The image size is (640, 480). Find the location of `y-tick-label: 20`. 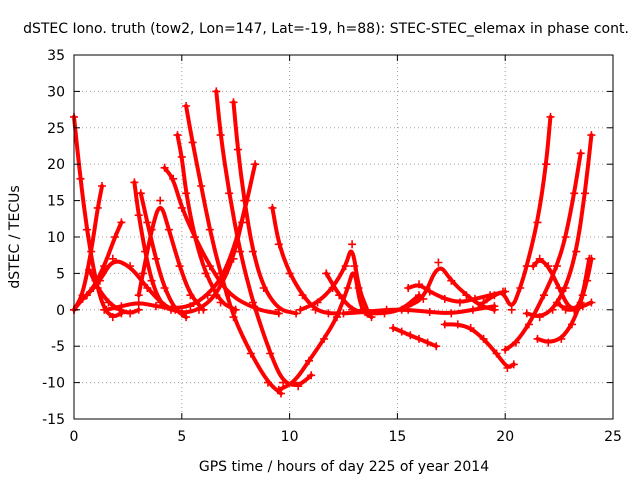

y-tick-label: 20 is located at coordinates (56, 165).